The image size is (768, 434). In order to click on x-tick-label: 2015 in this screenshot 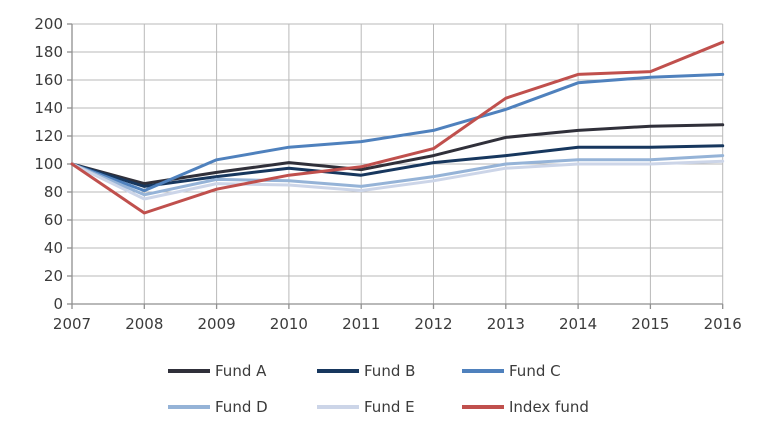, I will do `click(650, 324)`.